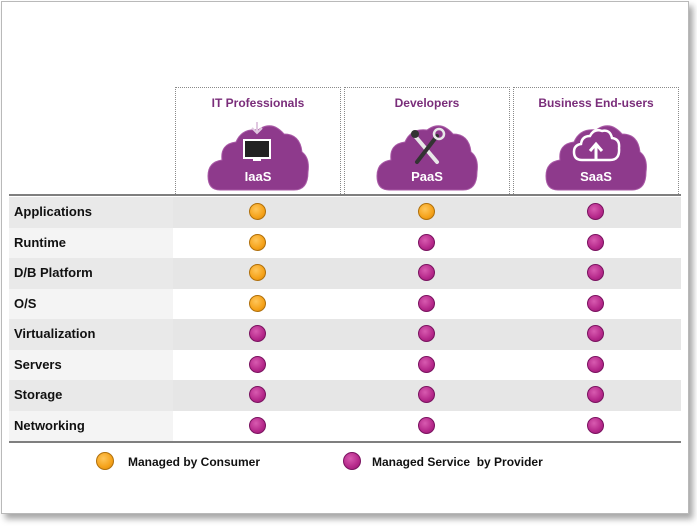 The image size is (697, 526). I want to click on cloud-shape: SaaS, so click(596, 154).